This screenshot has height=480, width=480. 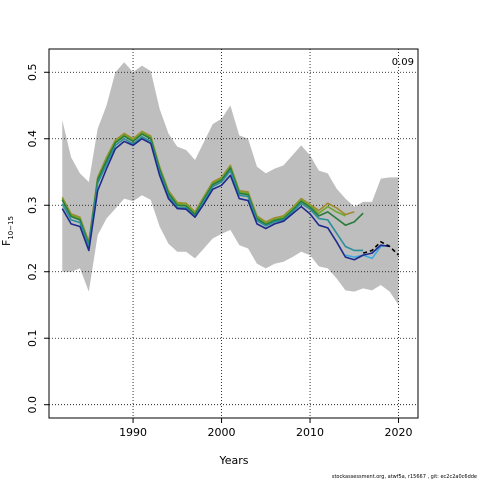 What do you see at coordinates (32, 139) in the screenshot?
I see `y-tick-label: 0.4` at bounding box center [32, 139].